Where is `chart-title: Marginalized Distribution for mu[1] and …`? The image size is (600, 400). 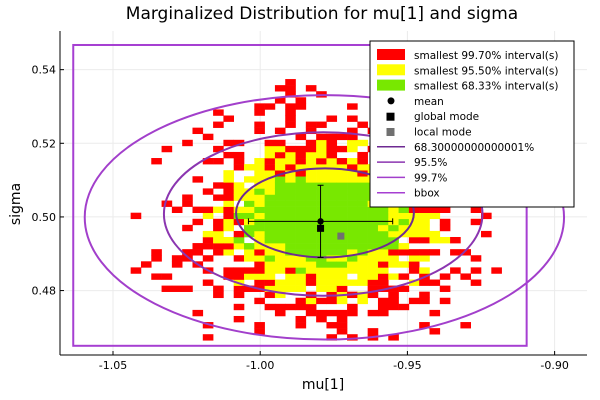
chart-title: Marginalized Distribution for mu[1] and … is located at coordinates (322, 14).